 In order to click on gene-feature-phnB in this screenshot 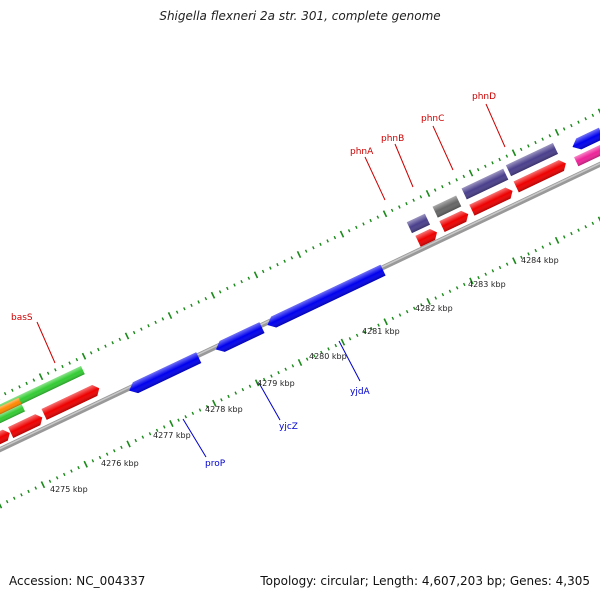, I will do `click(447, 206)`.